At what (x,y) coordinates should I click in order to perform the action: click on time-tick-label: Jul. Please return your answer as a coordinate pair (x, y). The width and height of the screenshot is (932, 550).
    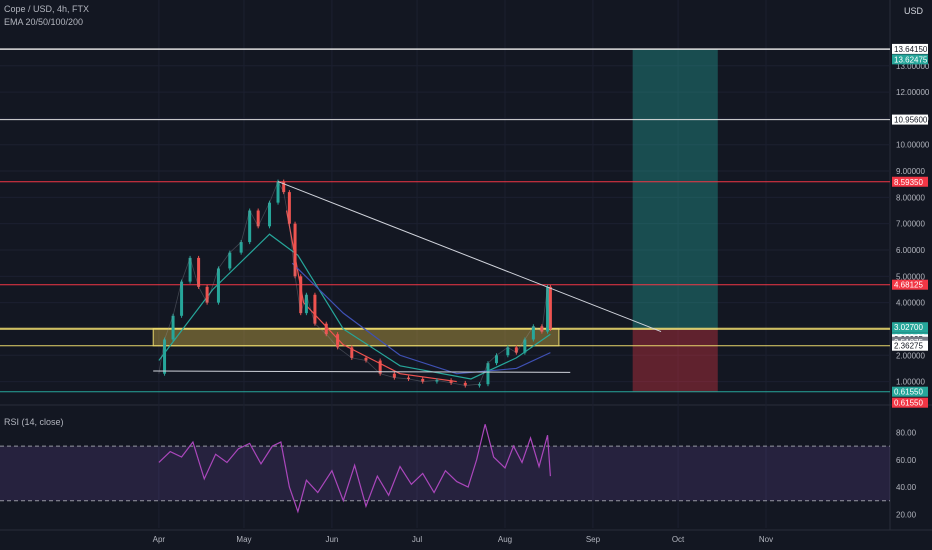
    Looking at the image, I should click on (417, 539).